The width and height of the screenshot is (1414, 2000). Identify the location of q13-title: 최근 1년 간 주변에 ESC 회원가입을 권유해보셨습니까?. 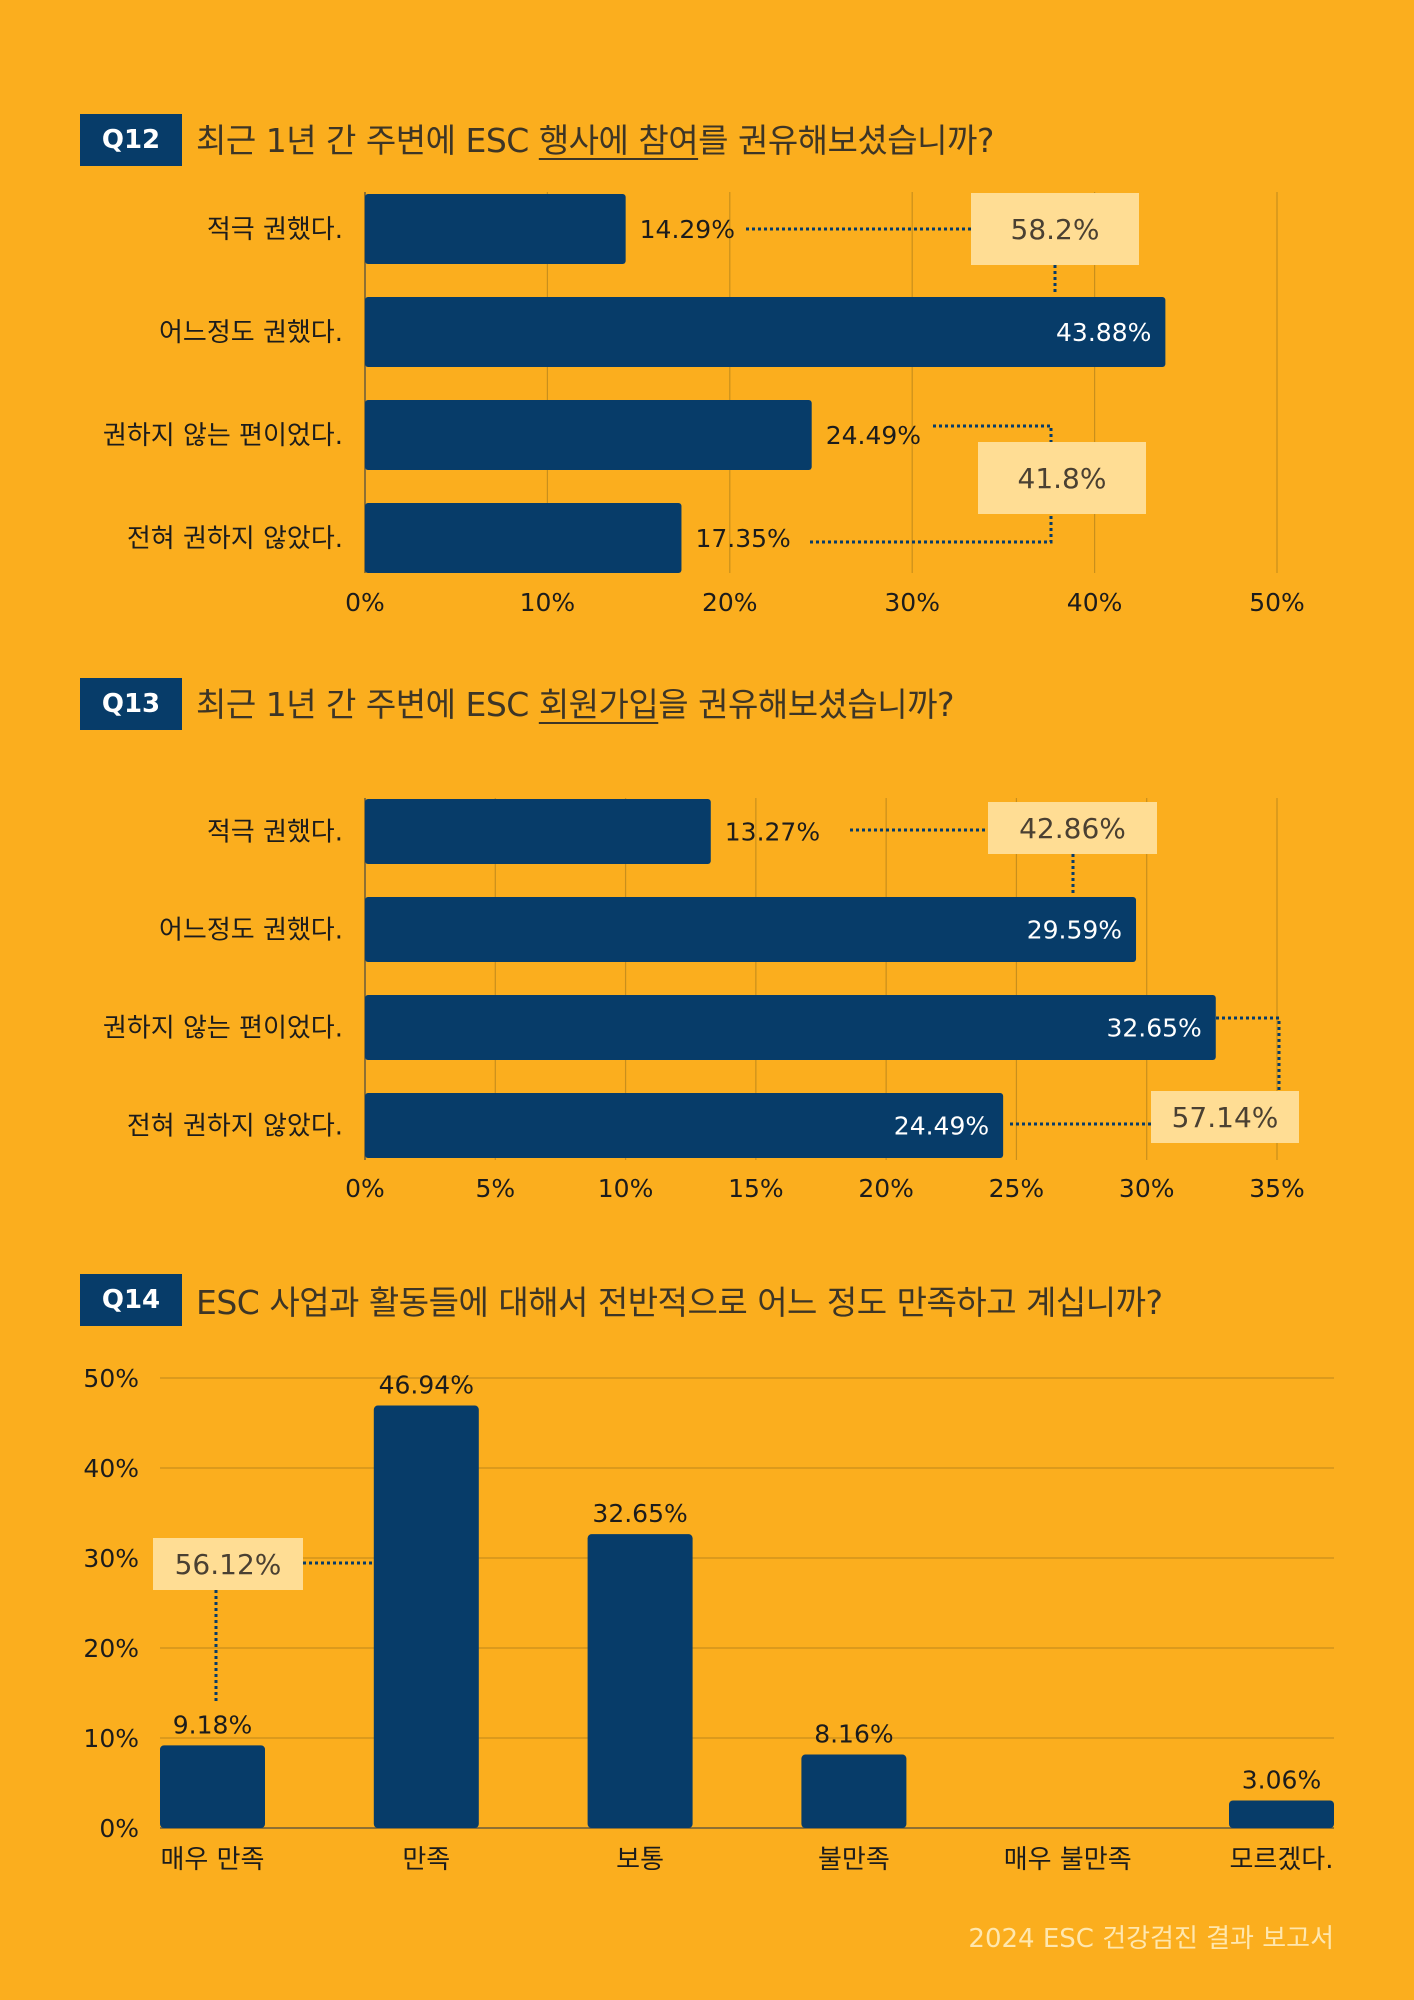
(575, 702).